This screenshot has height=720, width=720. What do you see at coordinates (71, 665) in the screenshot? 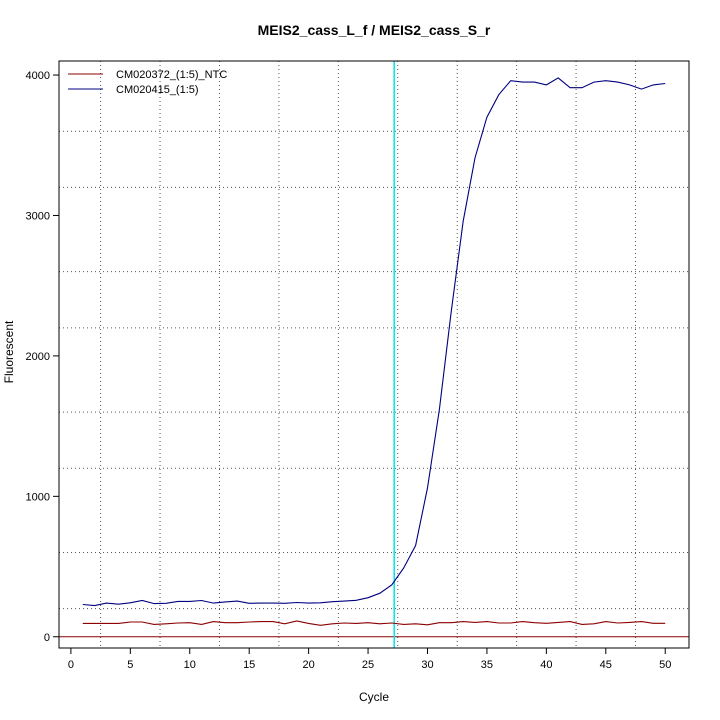
I see `x-tick-label: 0` at bounding box center [71, 665].